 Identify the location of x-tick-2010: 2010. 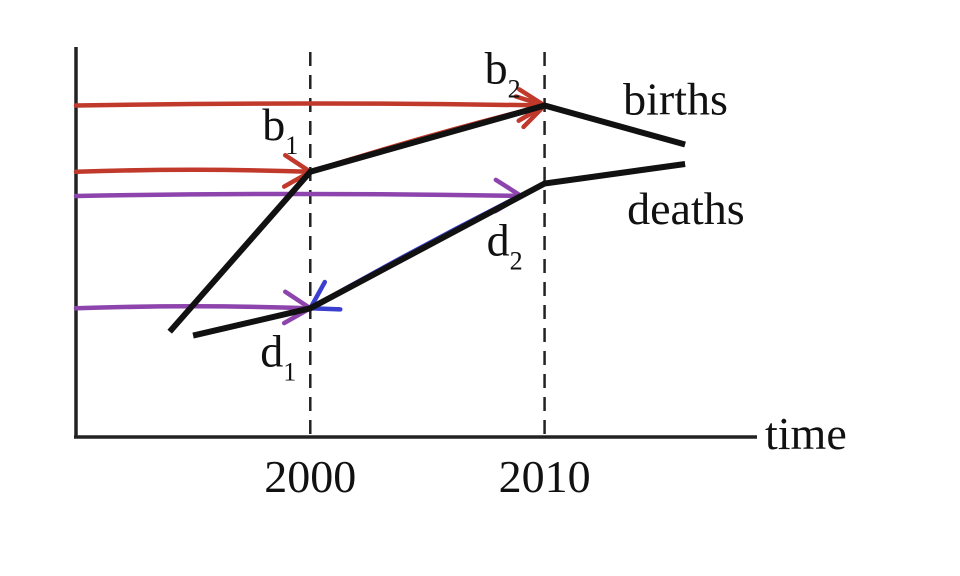
(545, 476).